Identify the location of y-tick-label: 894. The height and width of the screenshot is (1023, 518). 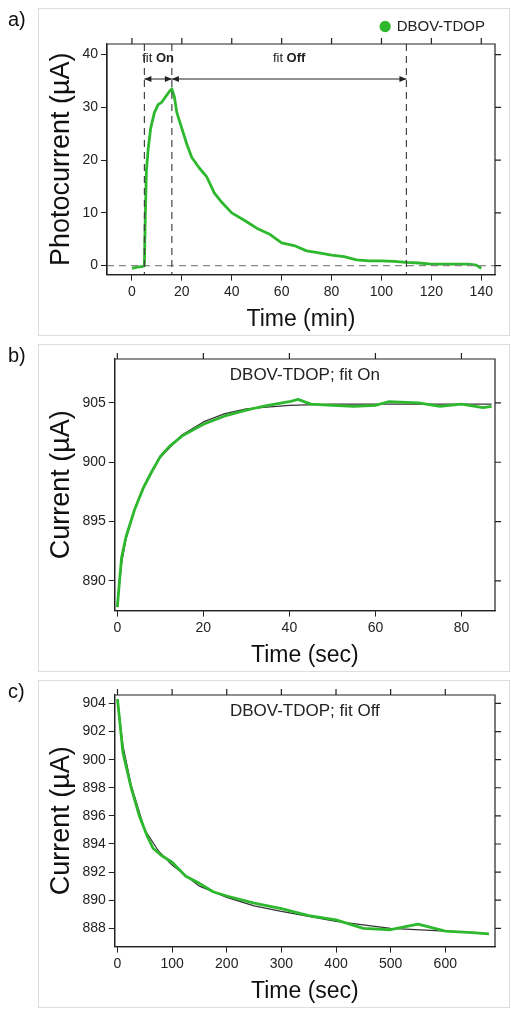
(94, 842).